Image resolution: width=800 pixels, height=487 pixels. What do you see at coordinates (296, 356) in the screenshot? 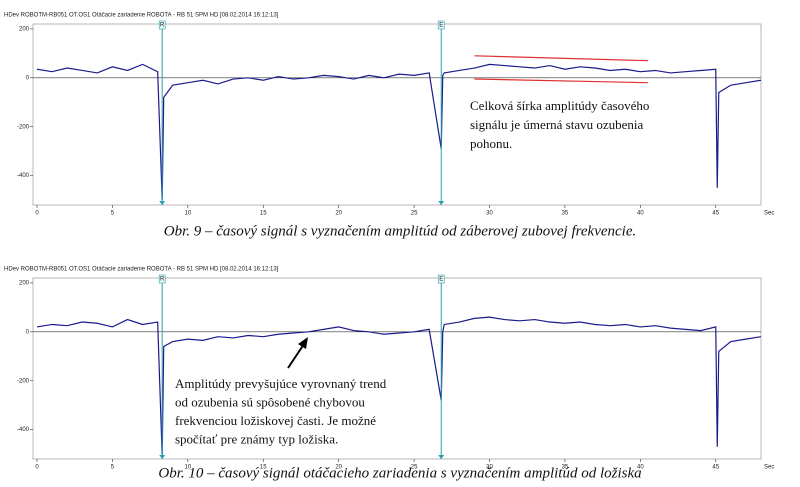
I see `annotation-arrow` at bounding box center [296, 356].